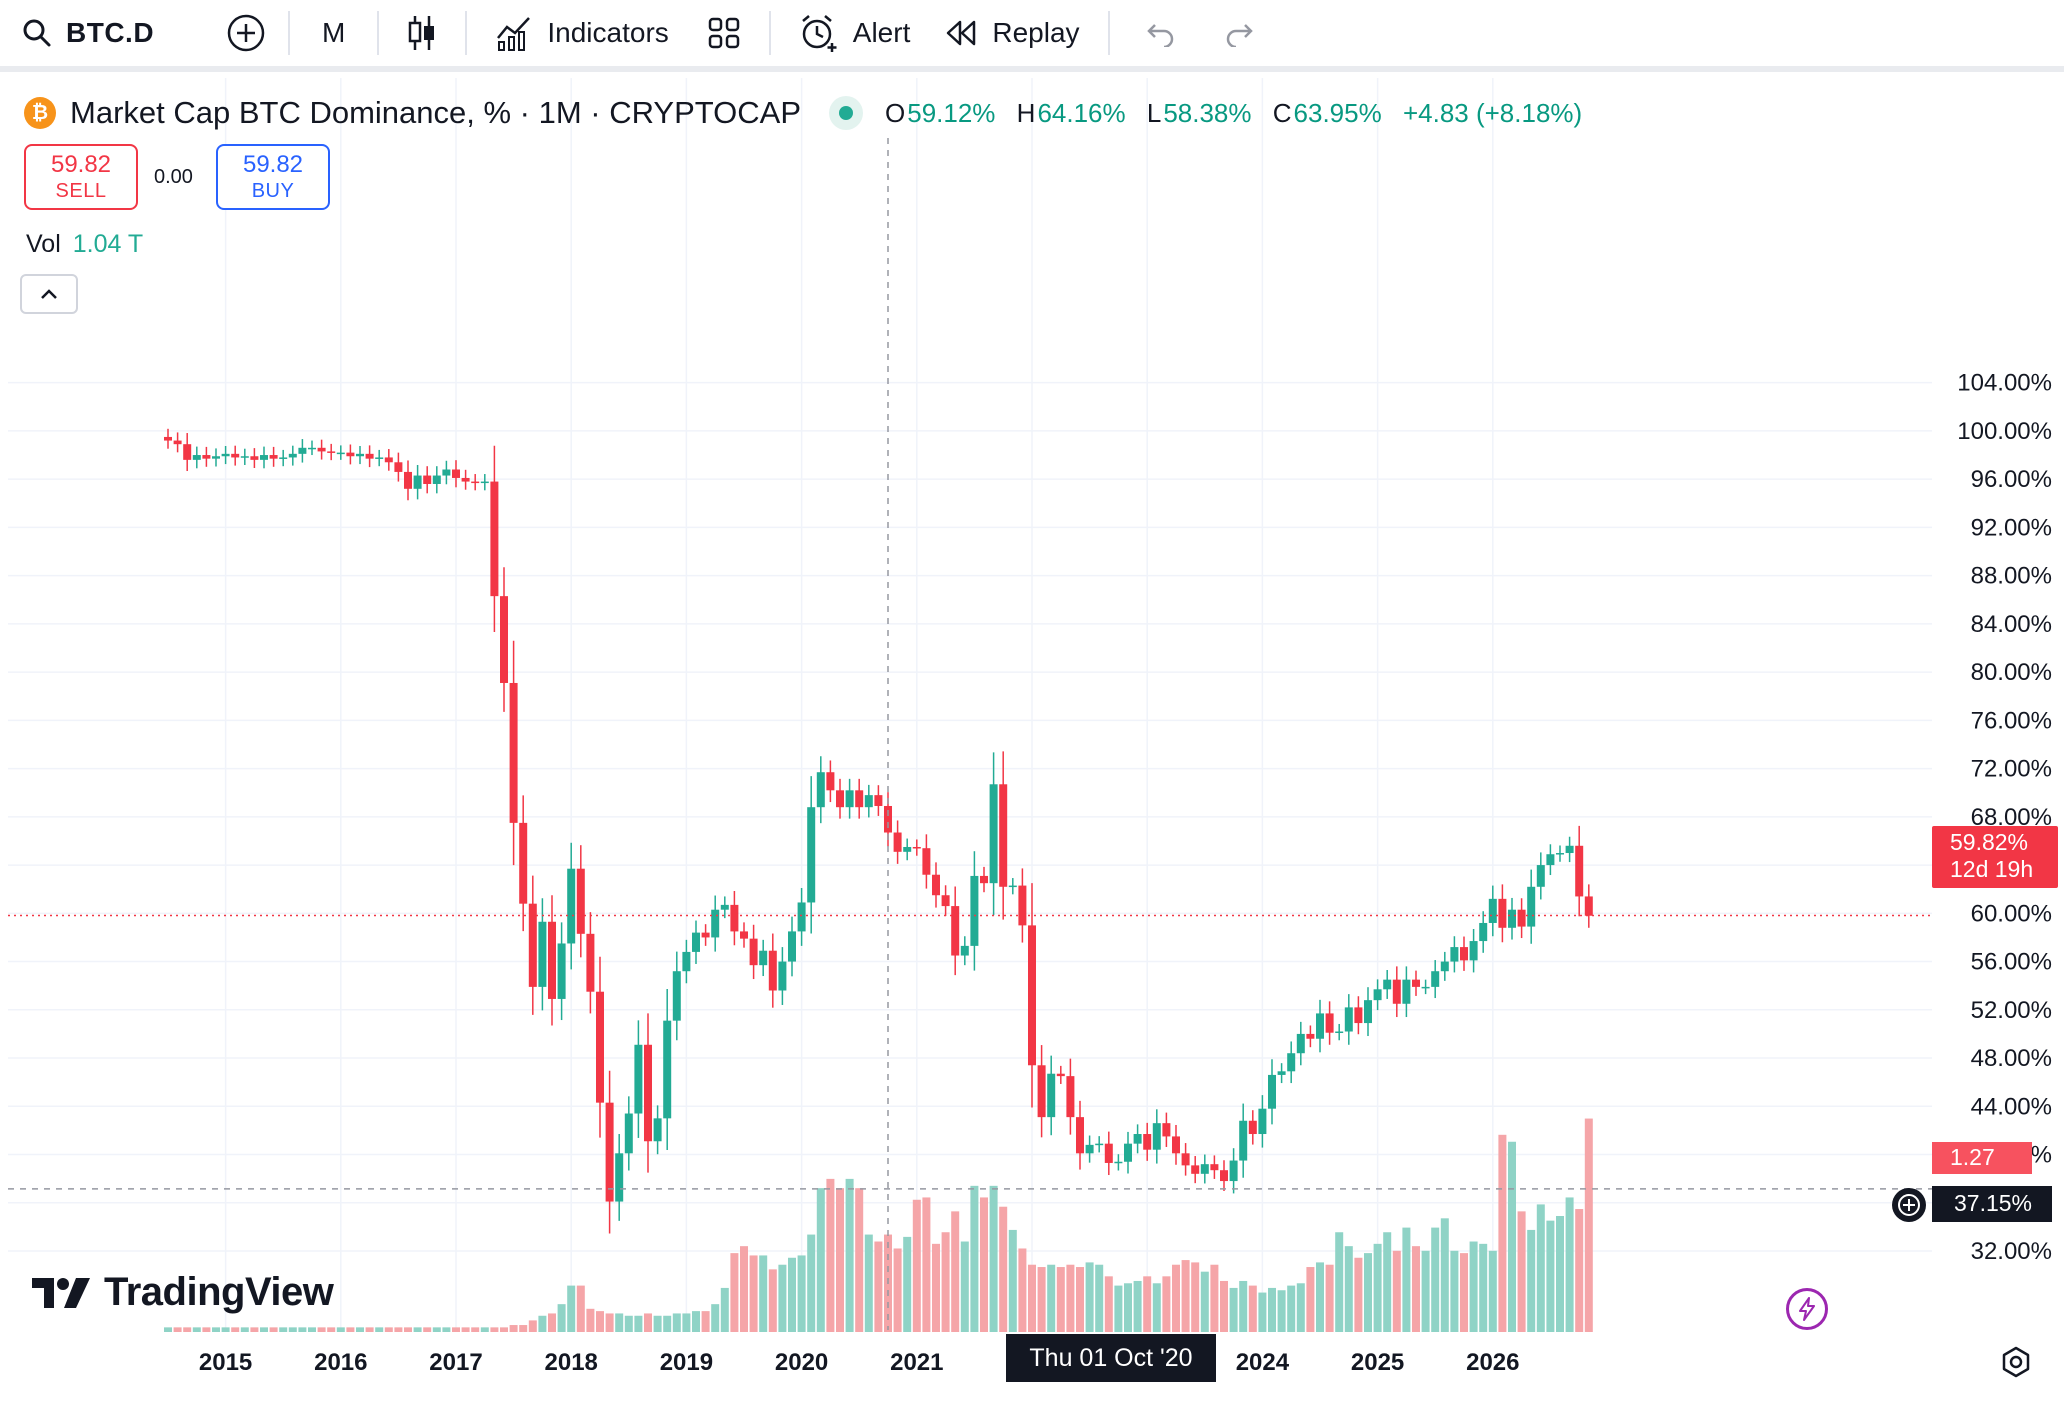  What do you see at coordinates (733, 34) in the screenshot?
I see `templates-button` at bounding box center [733, 34].